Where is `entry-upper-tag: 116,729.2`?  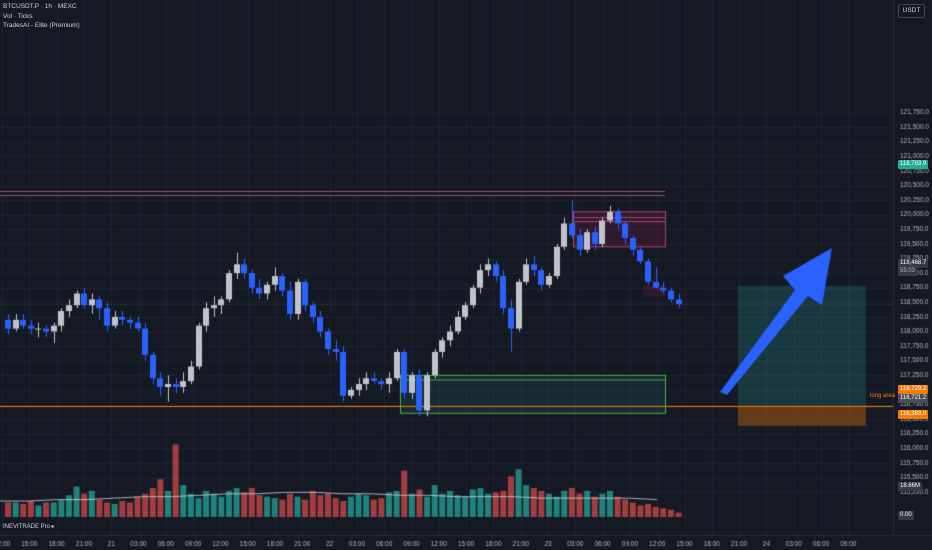
entry-upper-tag: 116,729.2 is located at coordinates (913, 389).